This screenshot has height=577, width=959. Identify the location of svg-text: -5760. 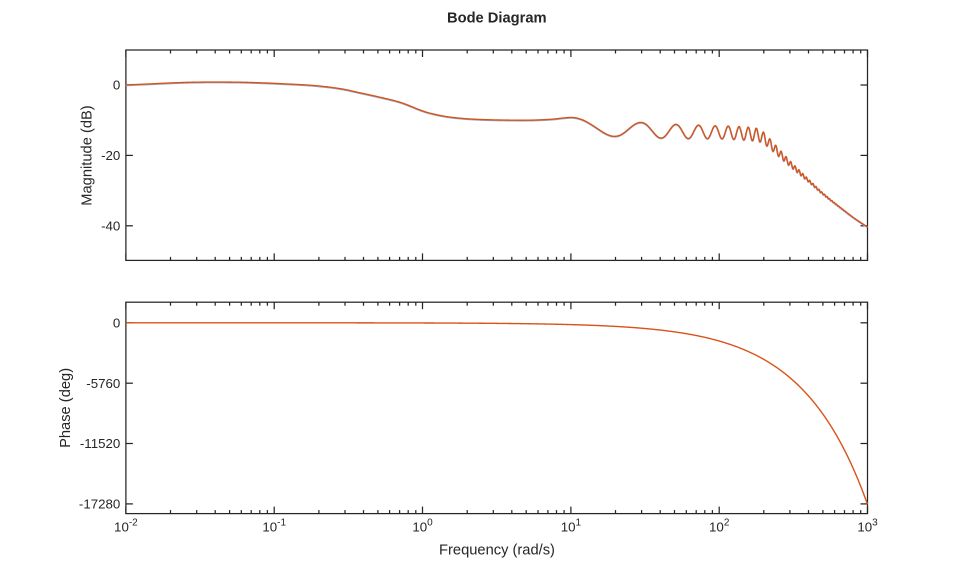
(103, 383).